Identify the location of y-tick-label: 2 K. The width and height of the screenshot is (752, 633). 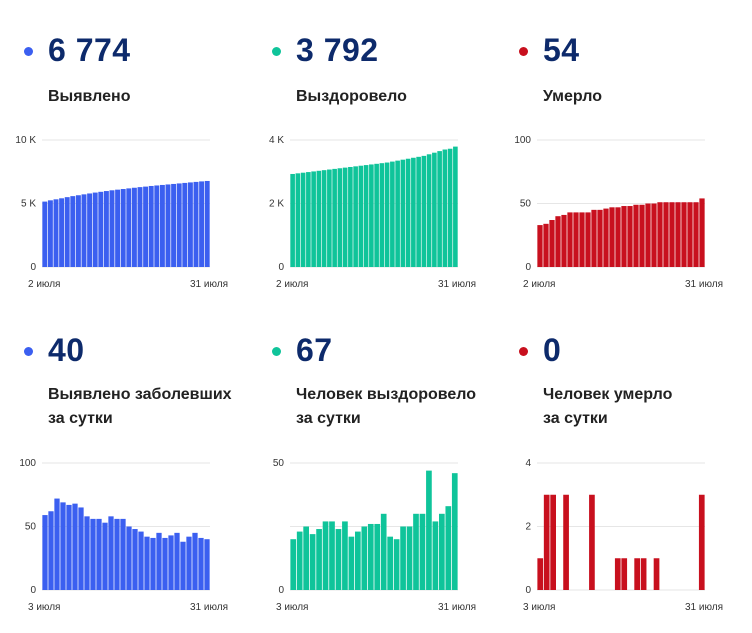
(276, 204).